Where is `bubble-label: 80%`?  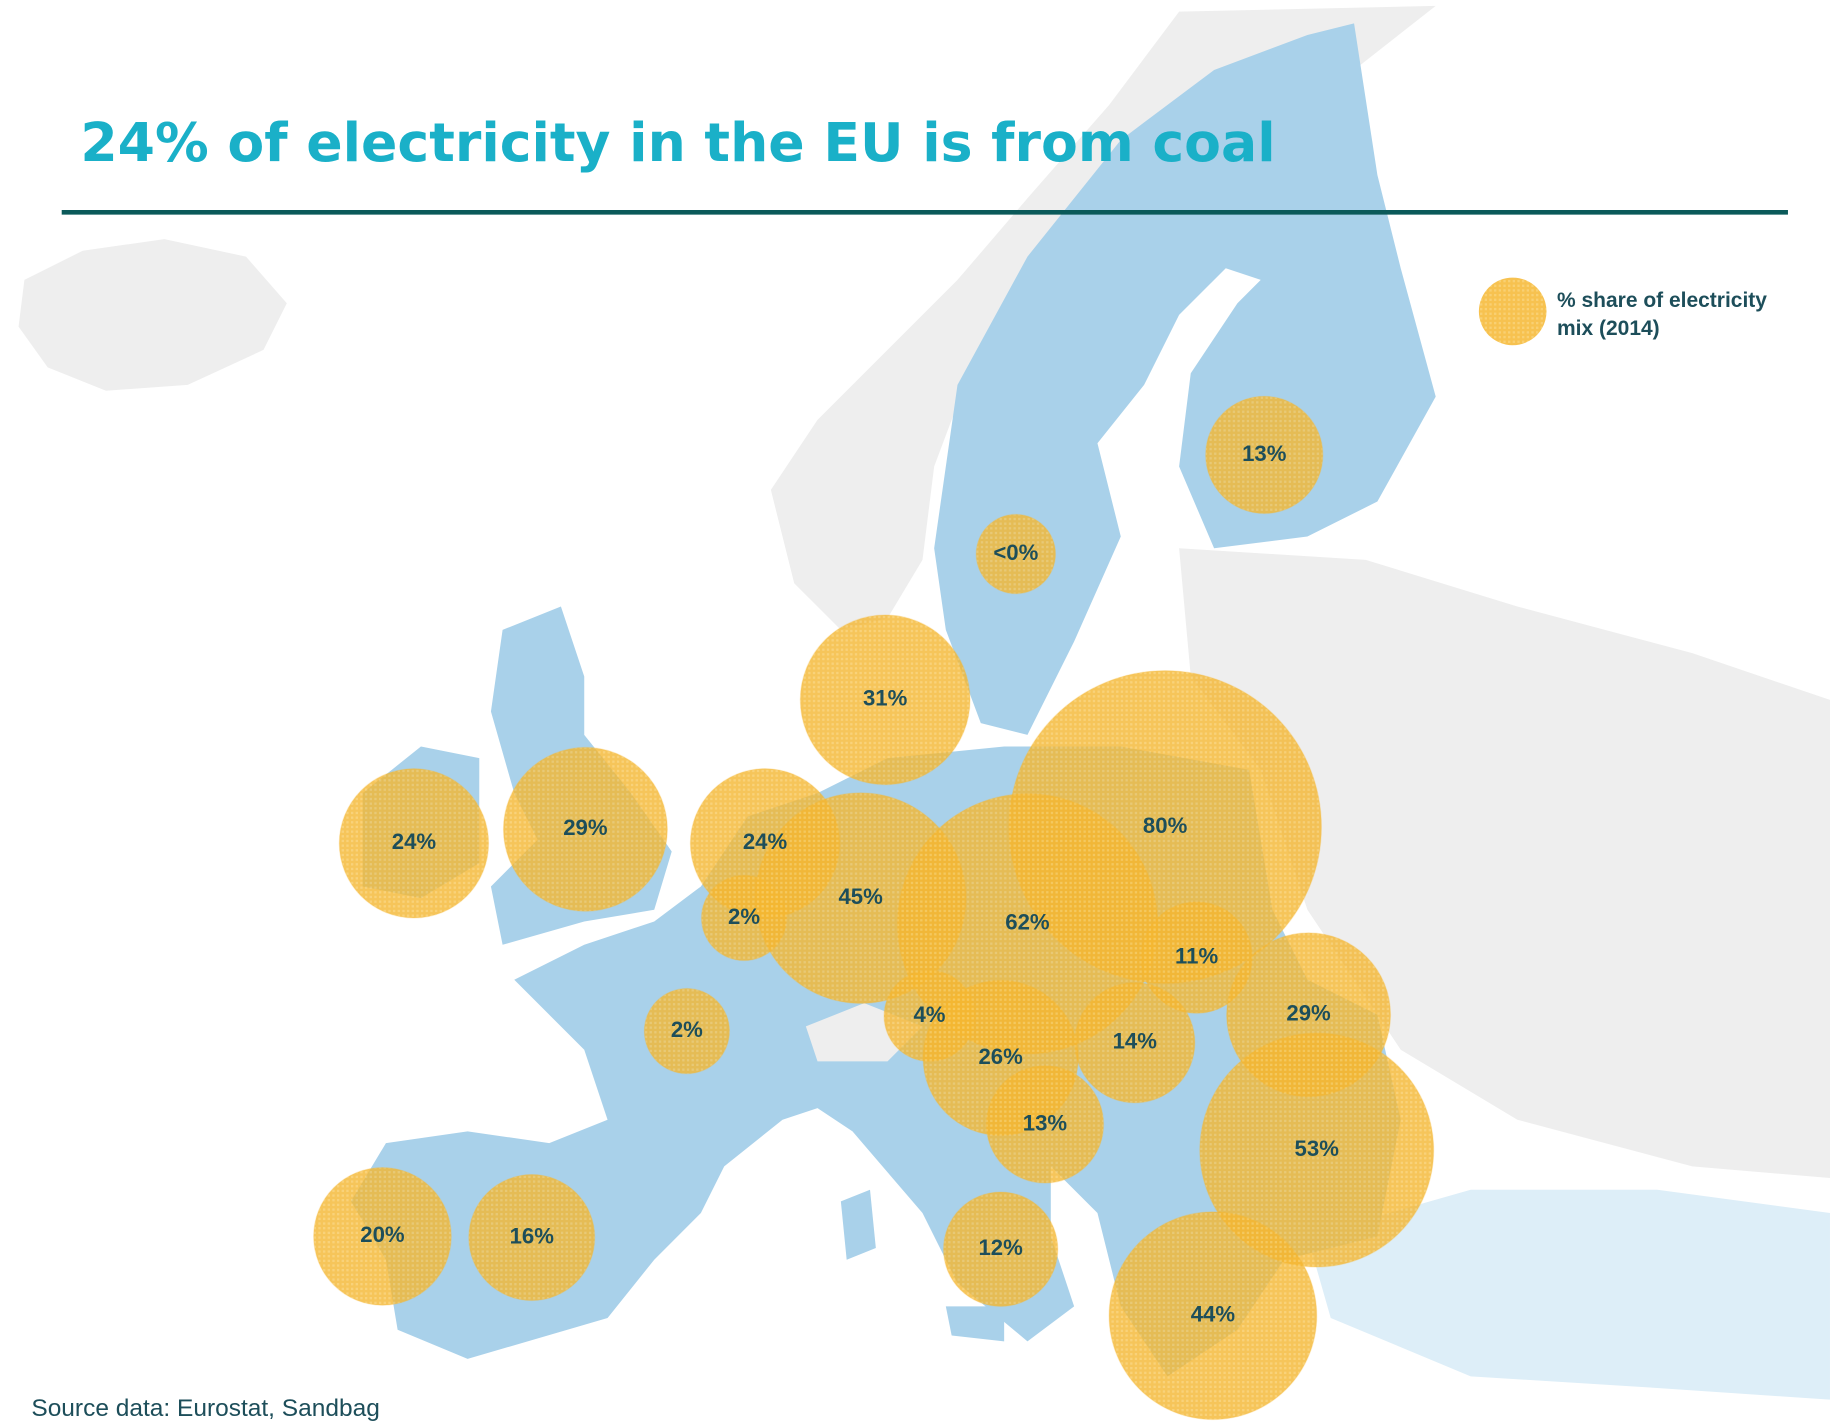
bubble-label: 80% is located at coordinates (1165, 825).